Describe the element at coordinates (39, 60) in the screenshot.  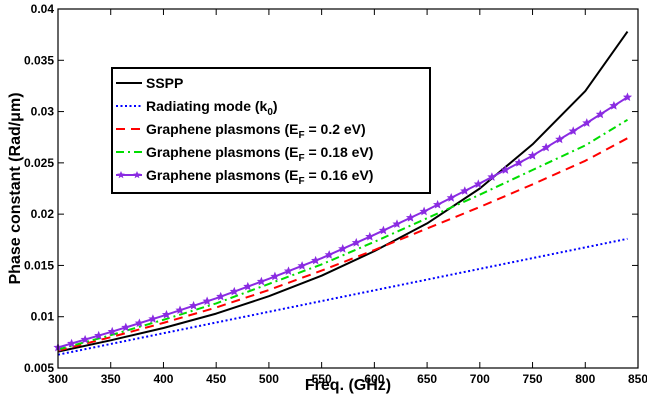
I see `y-tick-label: 0.035` at that location.